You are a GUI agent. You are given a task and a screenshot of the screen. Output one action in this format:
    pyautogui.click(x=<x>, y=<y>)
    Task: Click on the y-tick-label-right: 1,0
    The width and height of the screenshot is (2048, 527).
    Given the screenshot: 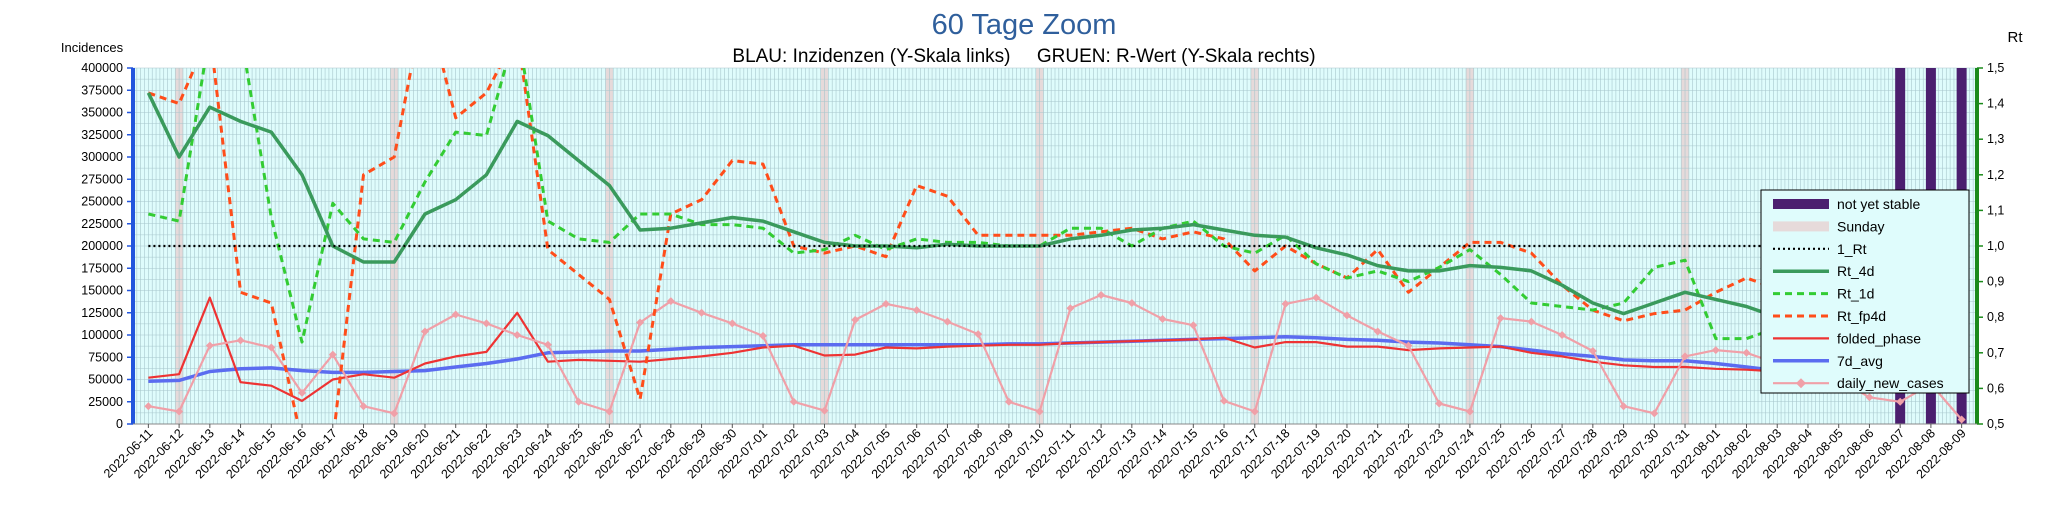 What is the action you would take?
    pyautogui.click(x=1995, y=246)
    